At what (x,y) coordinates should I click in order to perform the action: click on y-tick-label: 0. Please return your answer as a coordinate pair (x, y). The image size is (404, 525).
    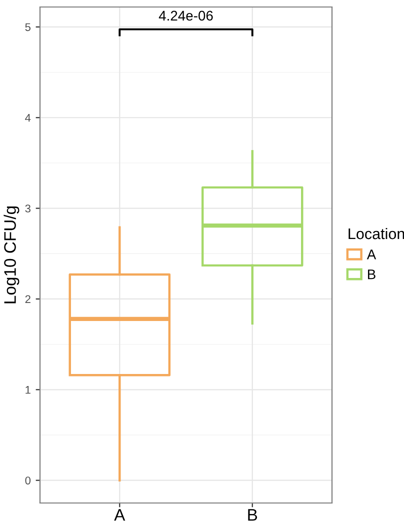
    Looking at the image, I should click on (28, 480).